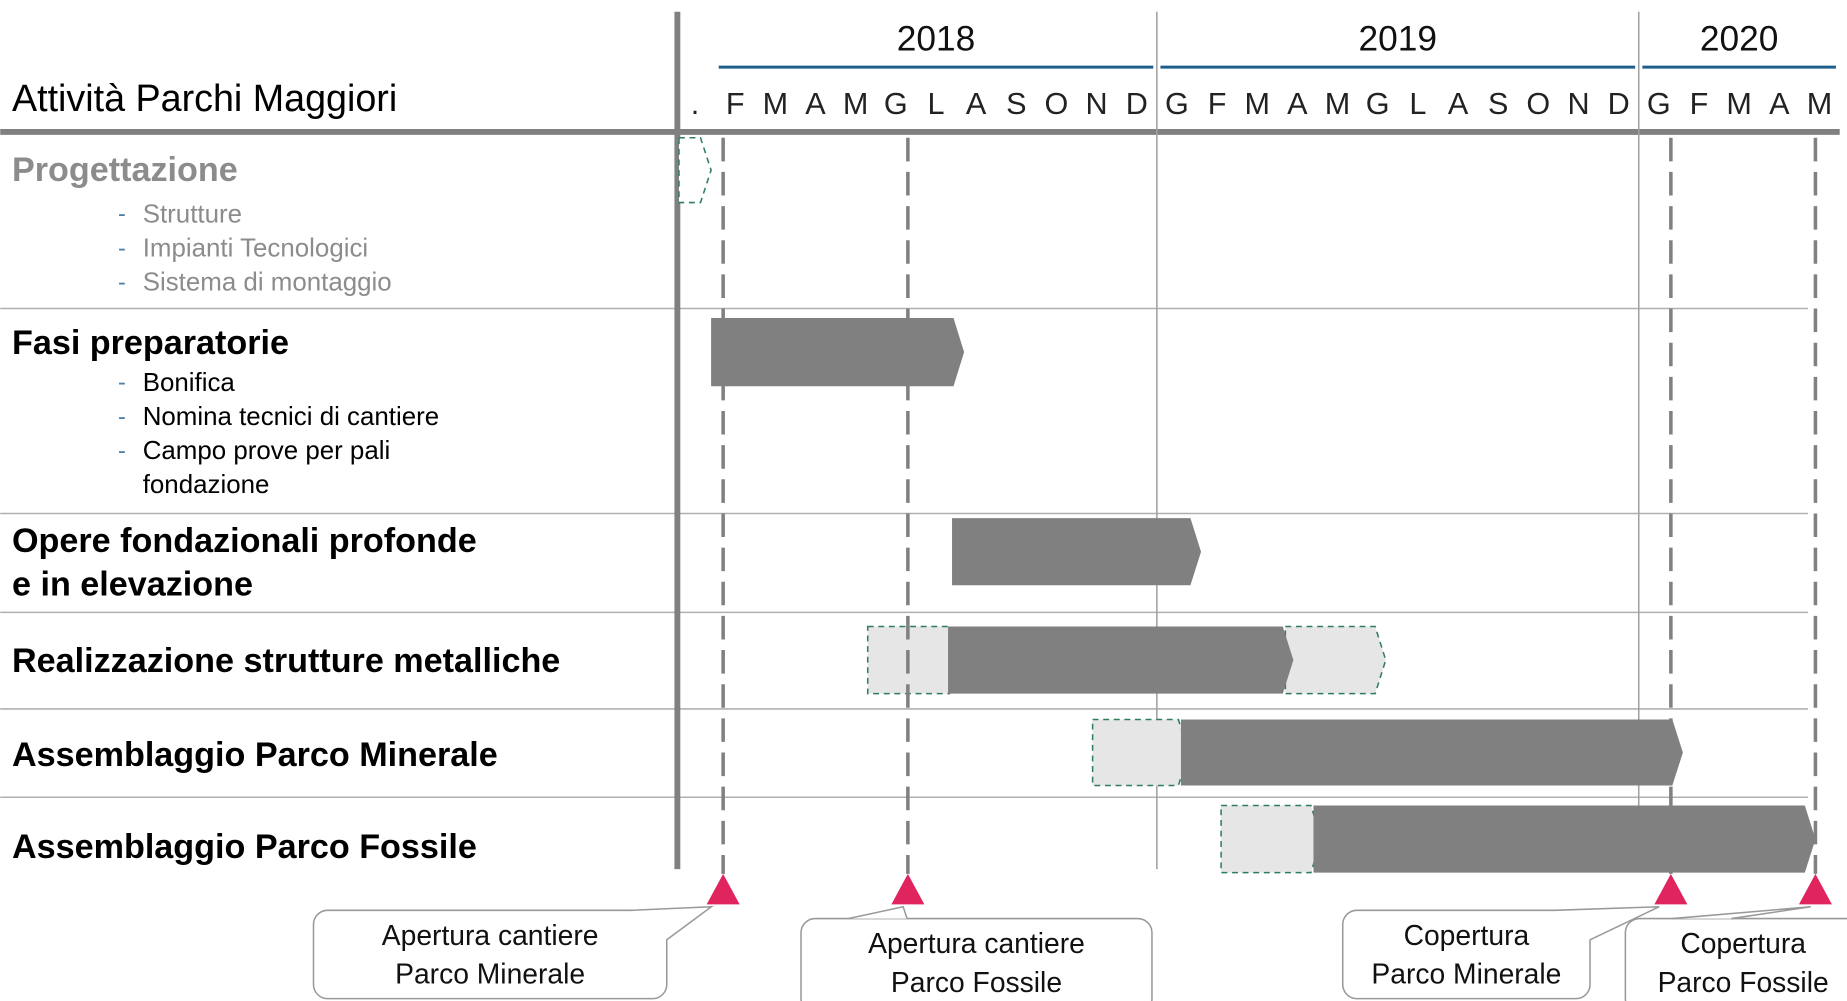 Image resolution: width=1847 pixels, height=1001 pixels. Describe the element at coordinates (132, 584) in the screenshot. I see `task-title: e in elevazione` at that location.